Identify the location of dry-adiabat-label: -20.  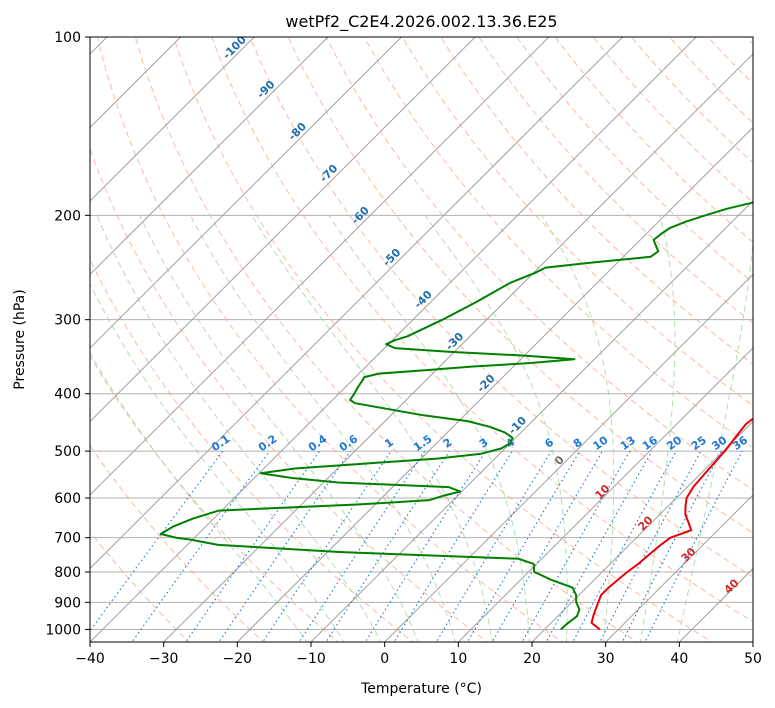
(485, 383).